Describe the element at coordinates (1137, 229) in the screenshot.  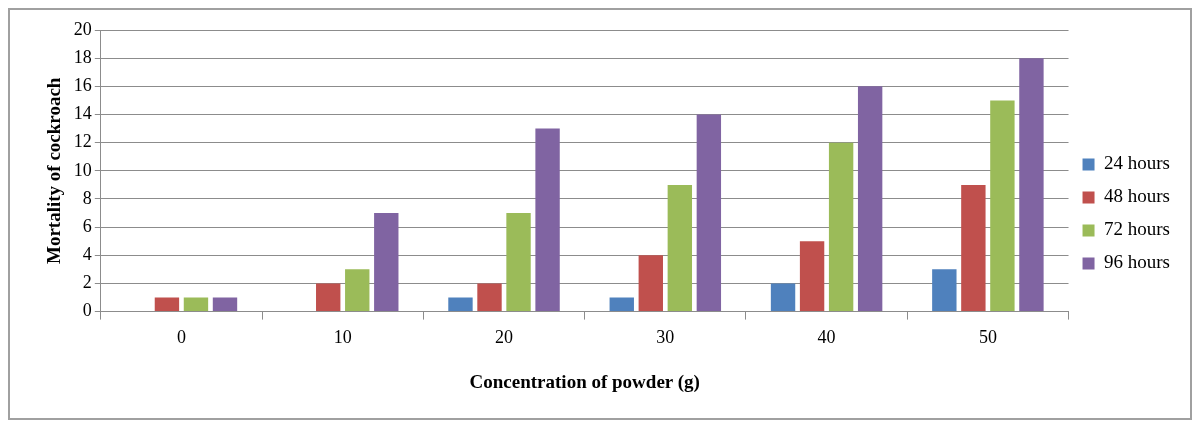
I see `legend-label: 72 hours` at that location.